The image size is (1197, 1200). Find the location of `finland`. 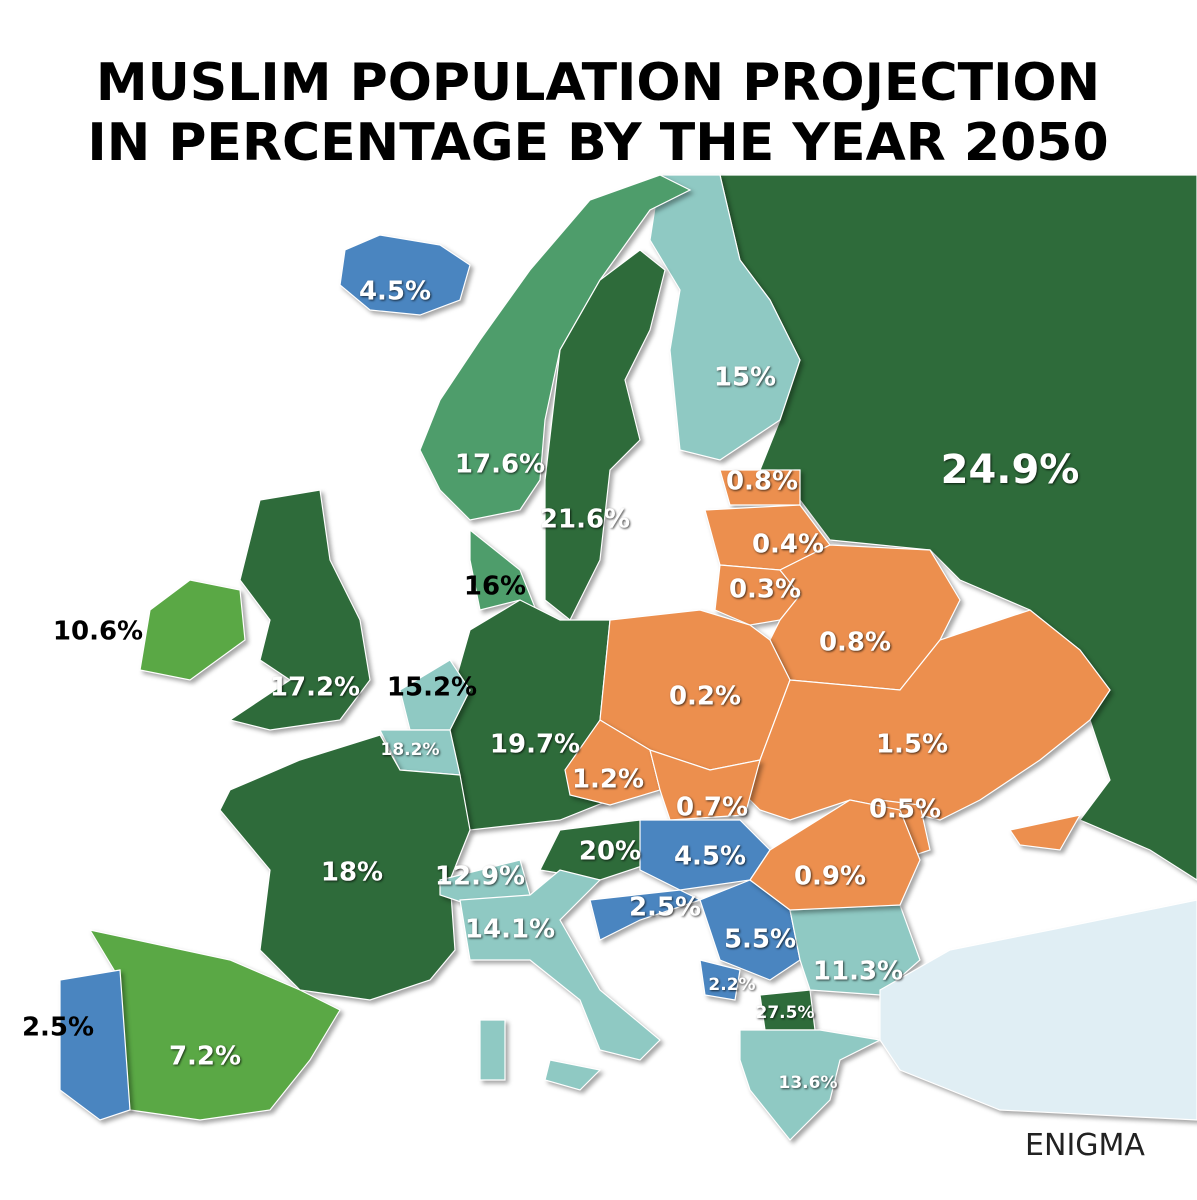

finland is located at coordinates (725, 317).